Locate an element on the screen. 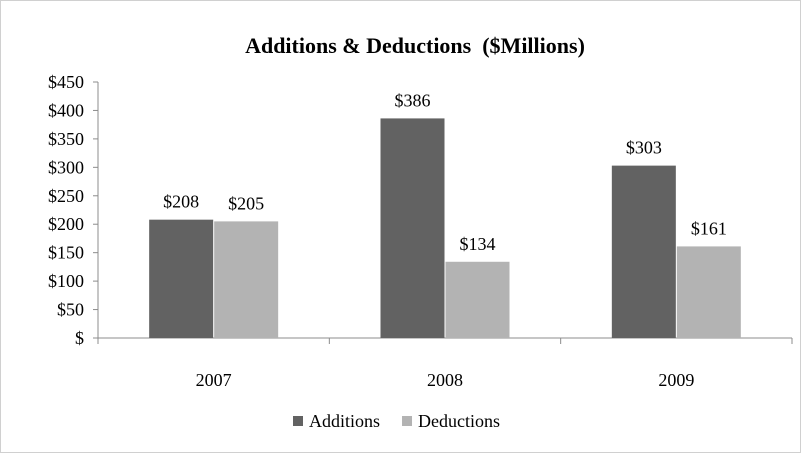 The image size is (803, 455). y-tick-label: $150 is located at coordinates (66, 253).